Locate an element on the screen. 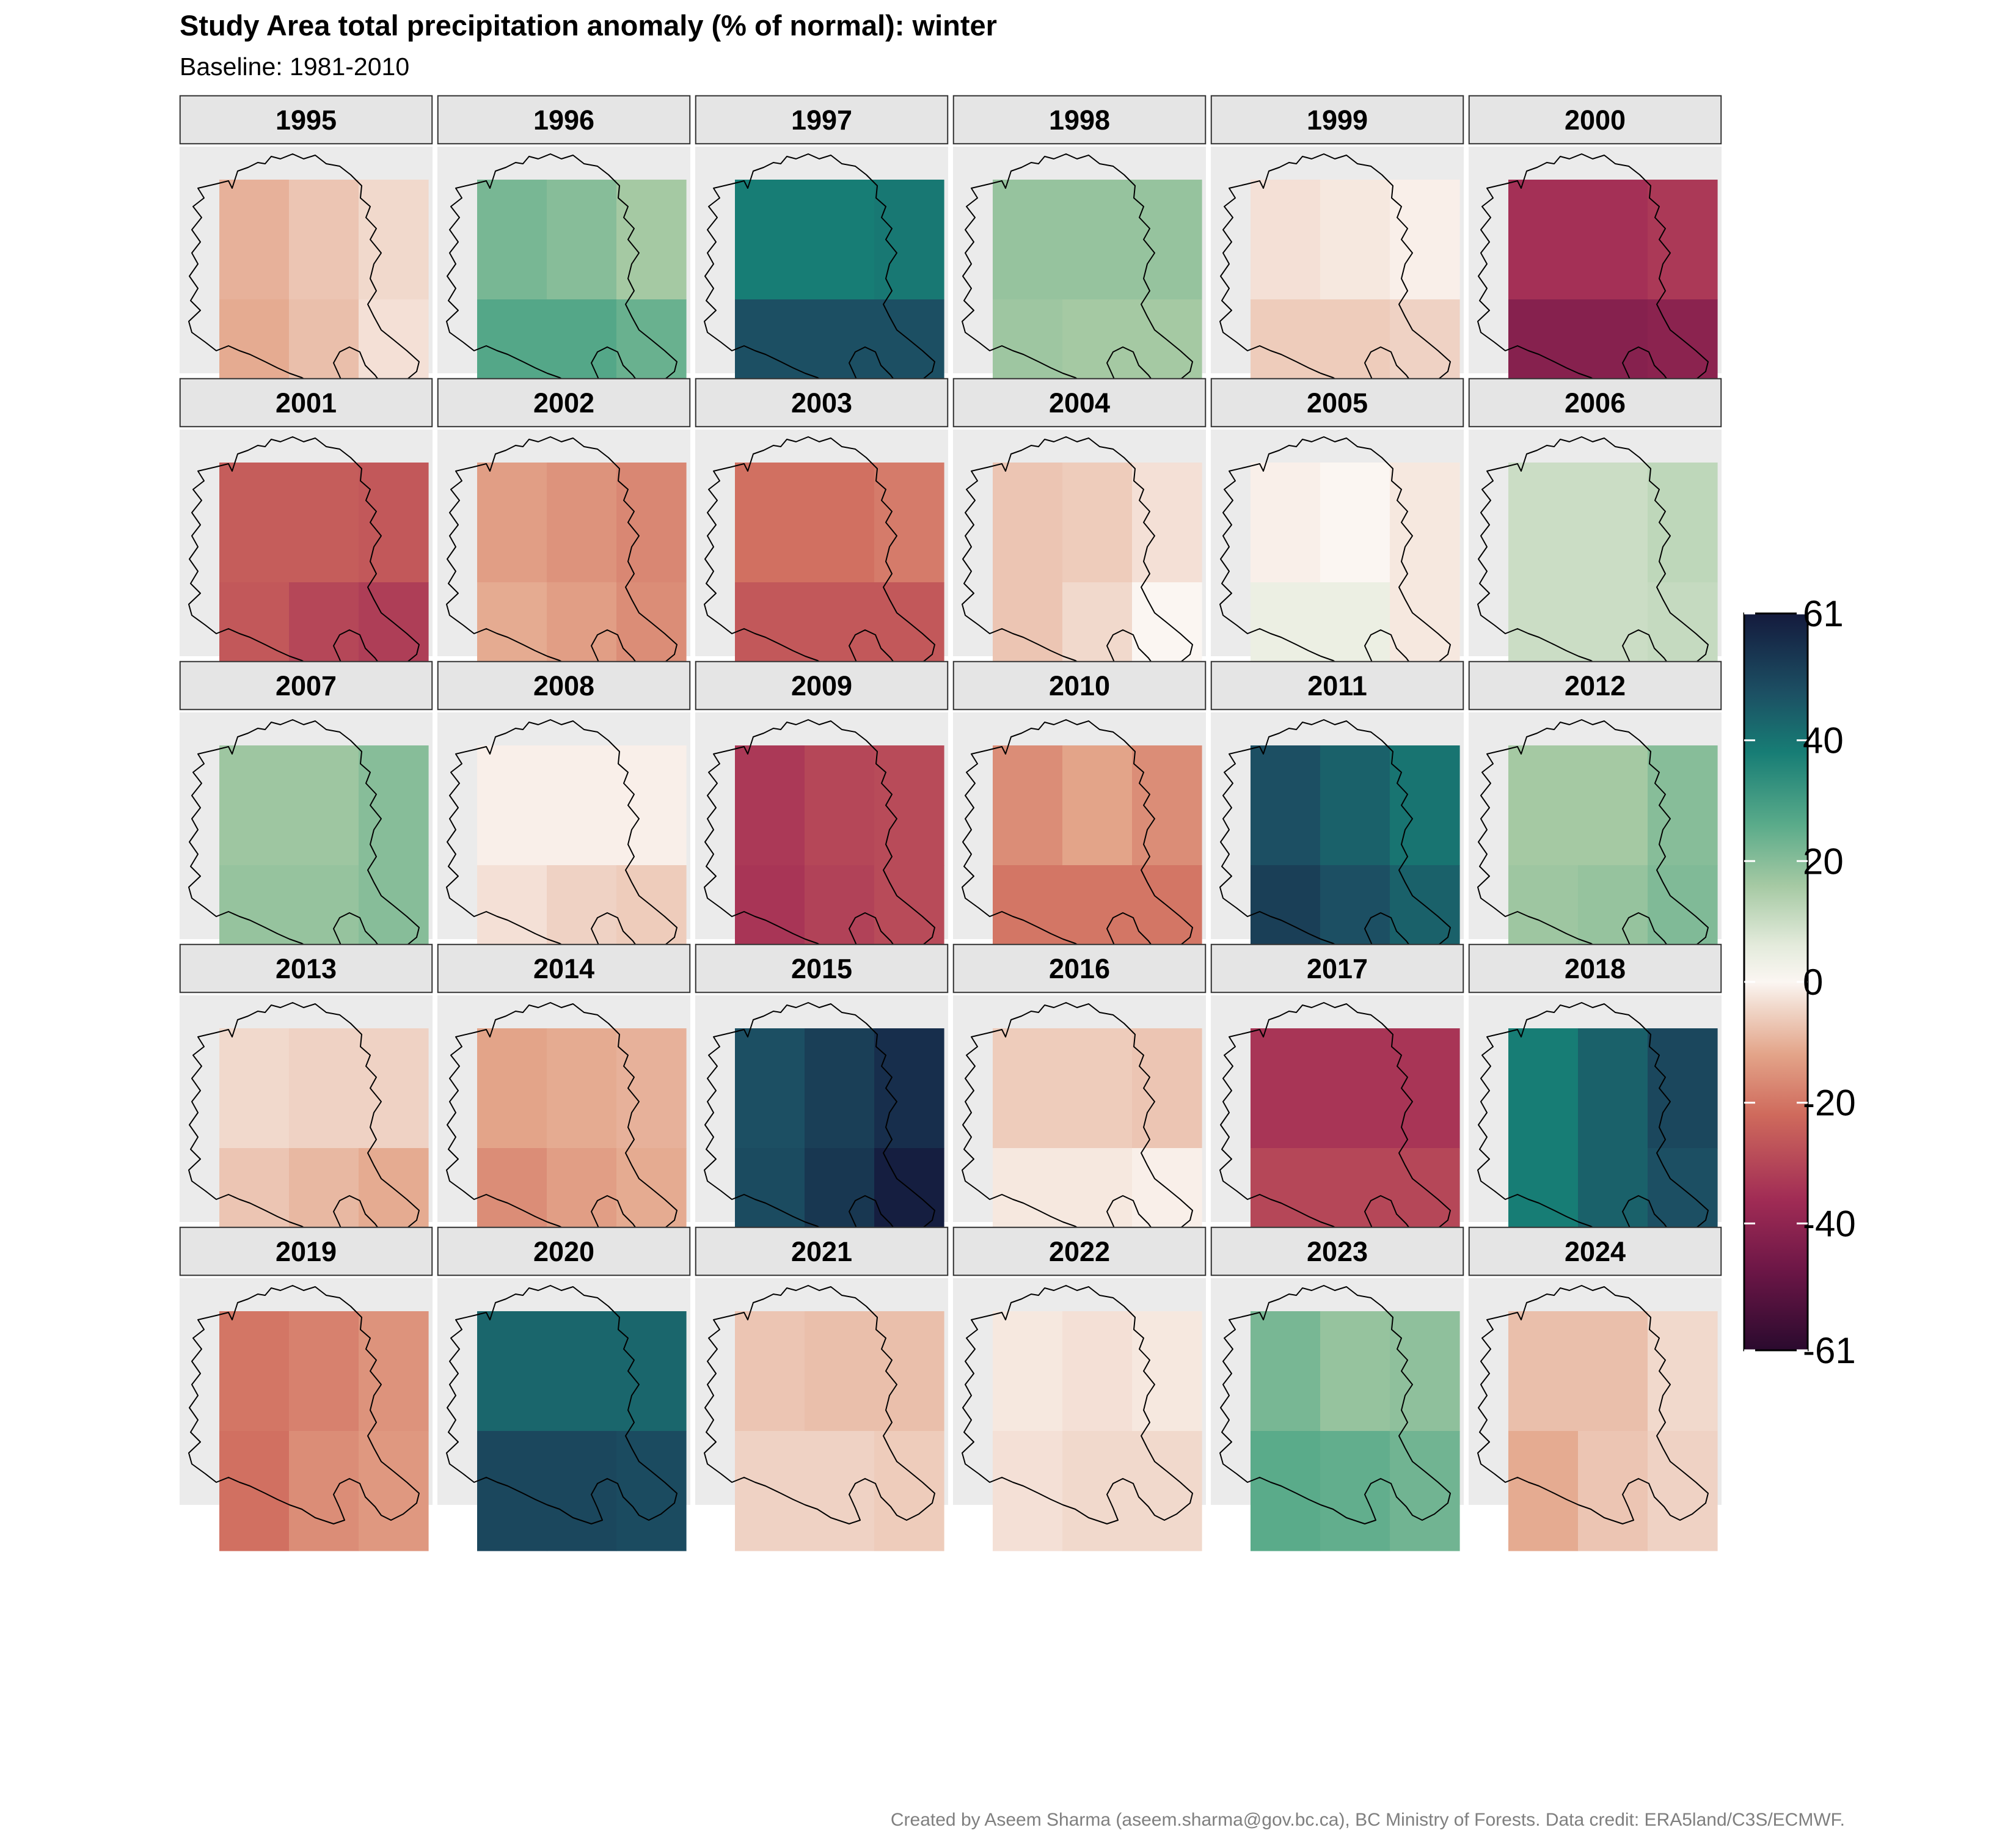 The image size is (2016, 1833). facet-panel-2020: 2020 is located at coordinates (564, 1388).